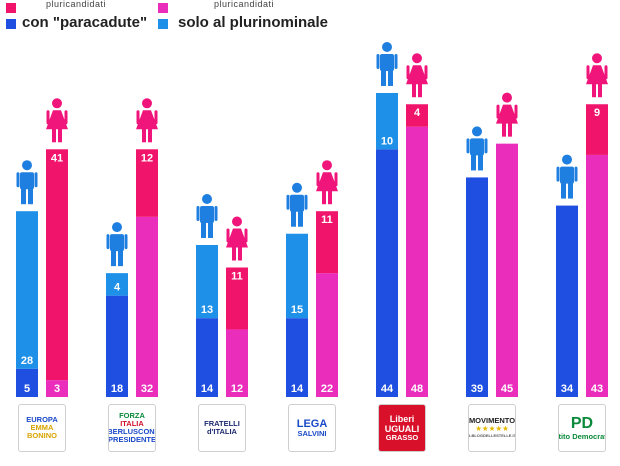 The image size is (620, 466). I want to click on legend-label-right: solo al plurinominale, so click(253, 22).